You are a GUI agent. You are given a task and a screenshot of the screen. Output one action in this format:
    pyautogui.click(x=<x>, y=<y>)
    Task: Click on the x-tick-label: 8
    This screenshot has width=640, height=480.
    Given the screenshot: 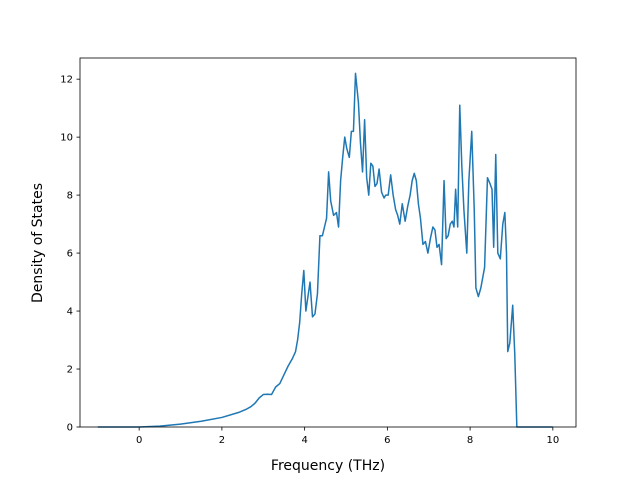 What is the action you would take?
    pyautogui.click(x=470, y=440)
    